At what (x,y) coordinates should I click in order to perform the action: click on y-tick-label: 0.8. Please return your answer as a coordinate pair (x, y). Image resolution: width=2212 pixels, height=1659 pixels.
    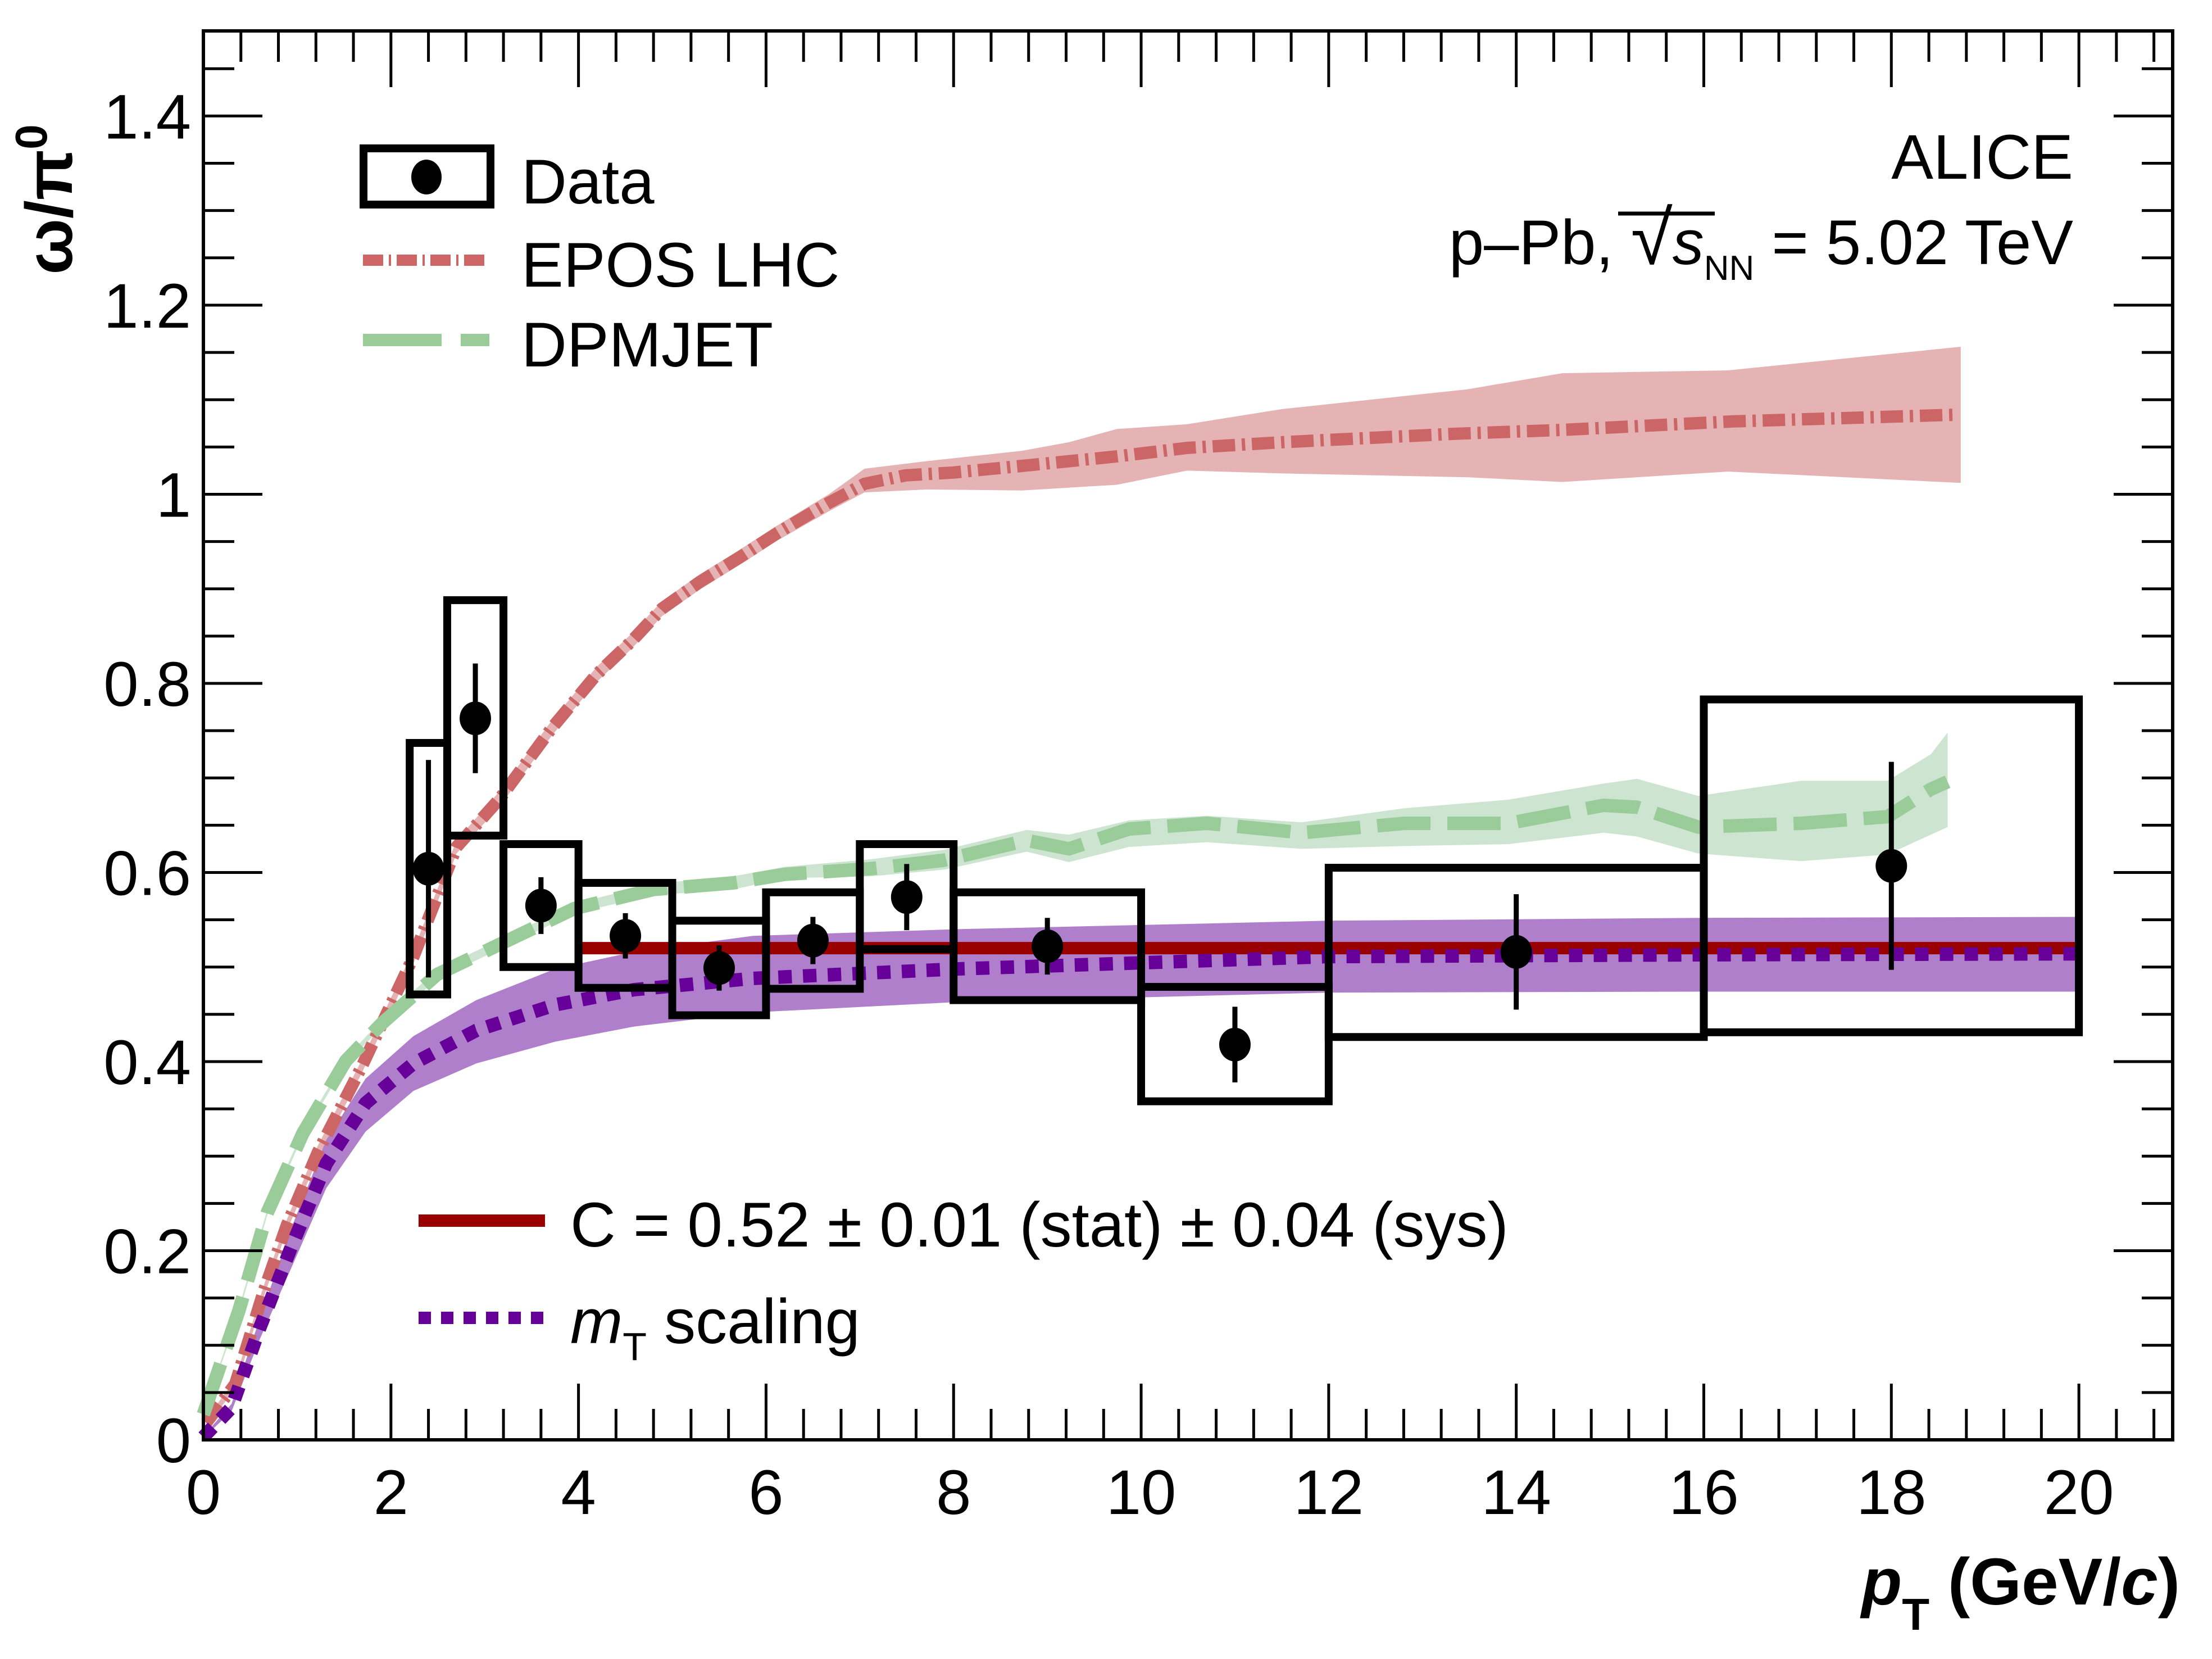
    Looking at the image, I should click on (147, 684).